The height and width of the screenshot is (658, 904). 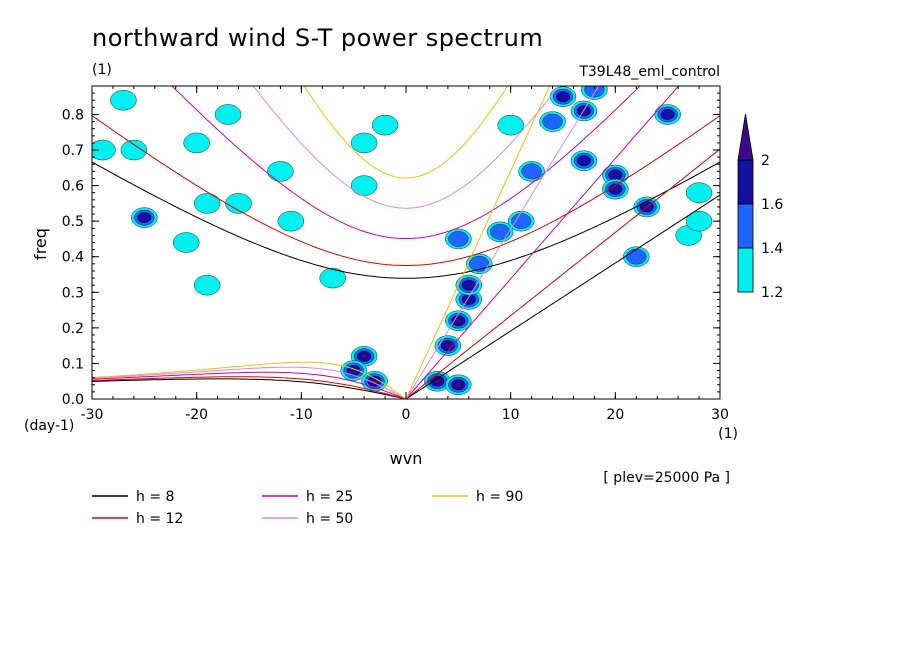 What do you see at coordinates (499, 497) in the screenshot?
I see `legend-label: h = 90` at bounding box center [499, 497].